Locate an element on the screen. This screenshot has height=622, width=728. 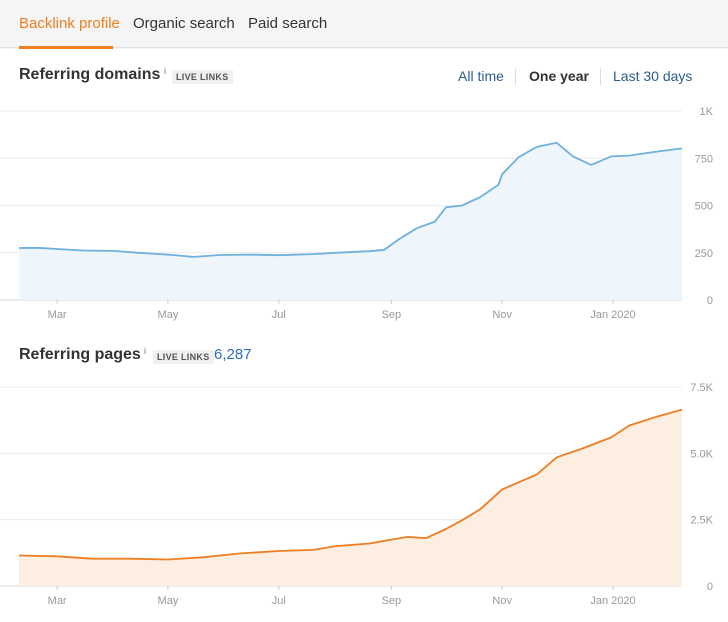
referring-domains-x-tick-label: Mar is located at coordinates (57, 315).